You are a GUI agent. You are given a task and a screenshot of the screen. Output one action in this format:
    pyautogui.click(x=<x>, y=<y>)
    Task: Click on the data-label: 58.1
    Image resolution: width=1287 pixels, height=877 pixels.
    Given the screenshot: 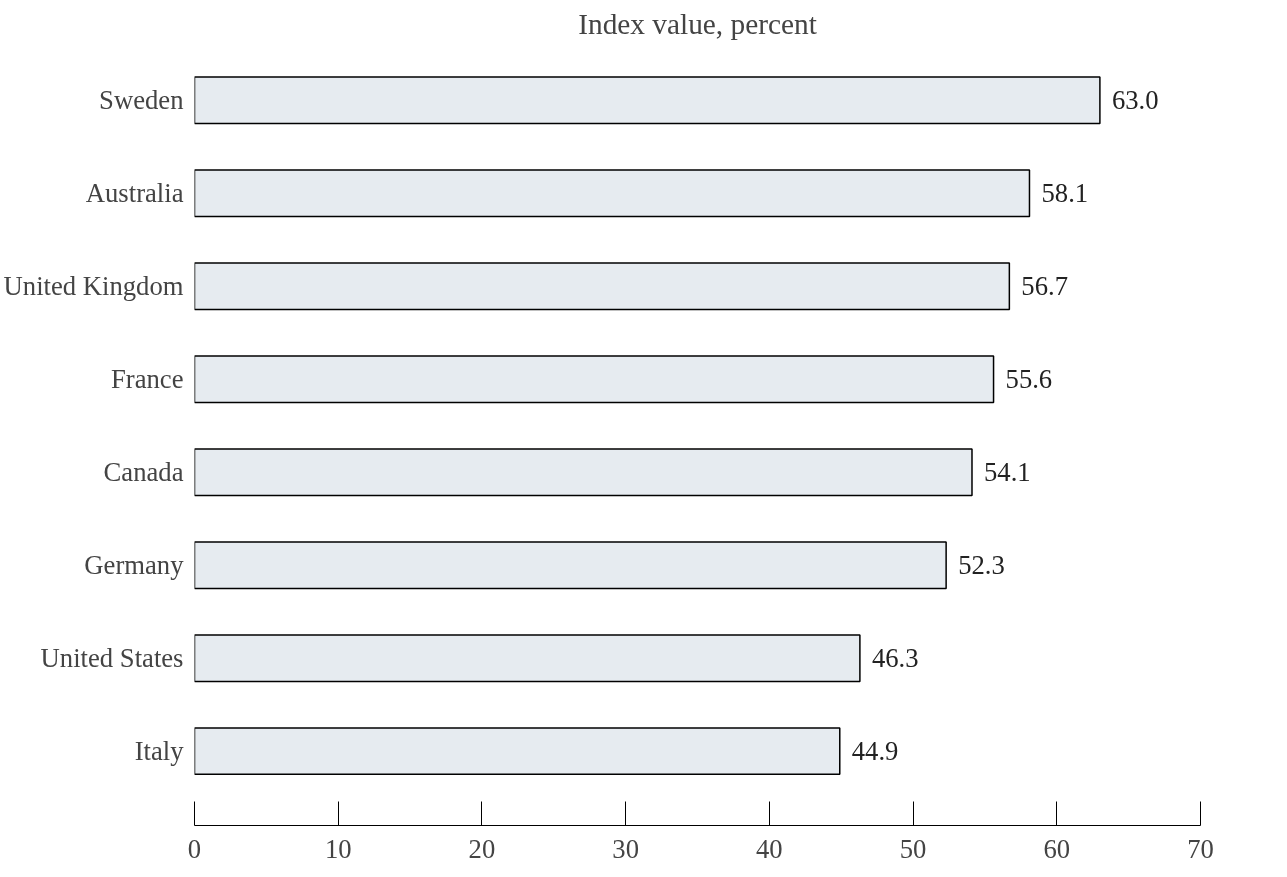 What is the action you would take?
    pyautogui.click(x=1065, y=193)
    